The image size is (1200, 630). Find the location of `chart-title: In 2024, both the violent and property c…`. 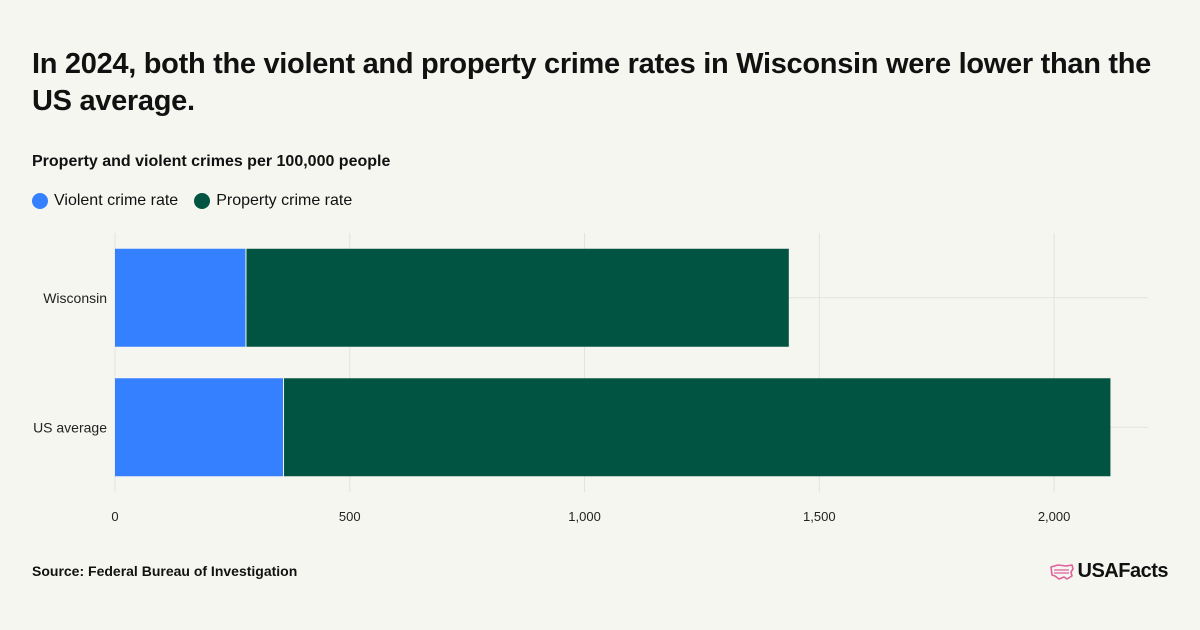

chart-title: In 2024, both the violent and property c… is located at coordinates (591, 82).